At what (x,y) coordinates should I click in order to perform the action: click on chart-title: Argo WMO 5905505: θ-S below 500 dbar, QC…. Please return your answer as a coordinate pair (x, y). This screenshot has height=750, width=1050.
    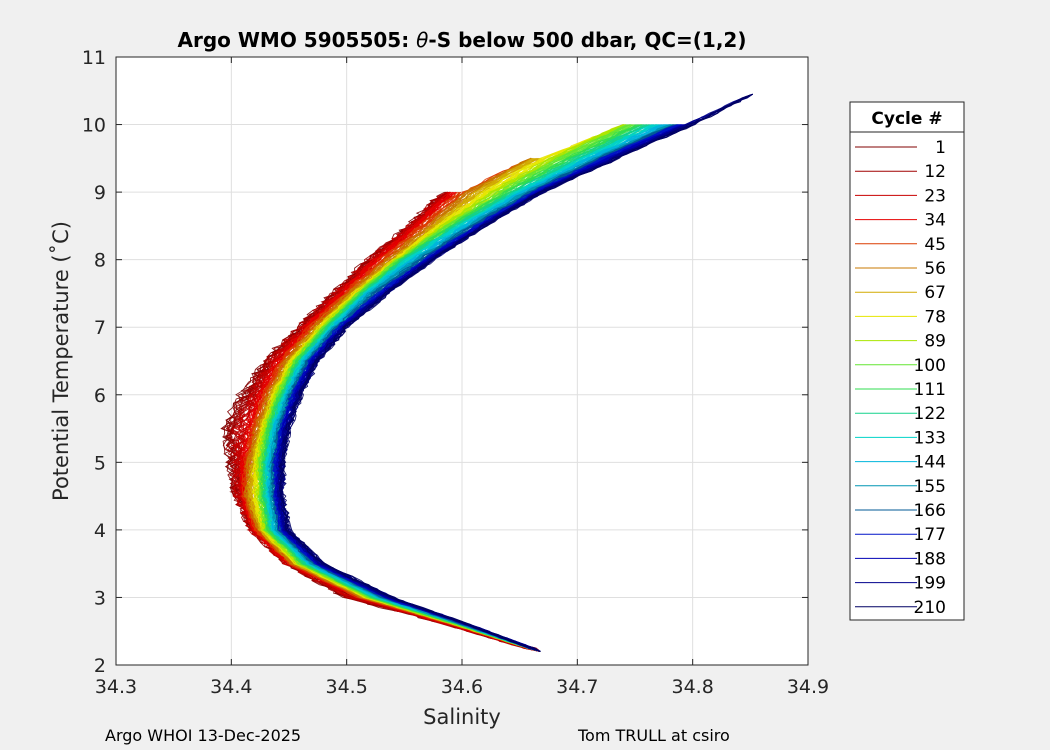
    Looking at the image, I should click on (462, 40).